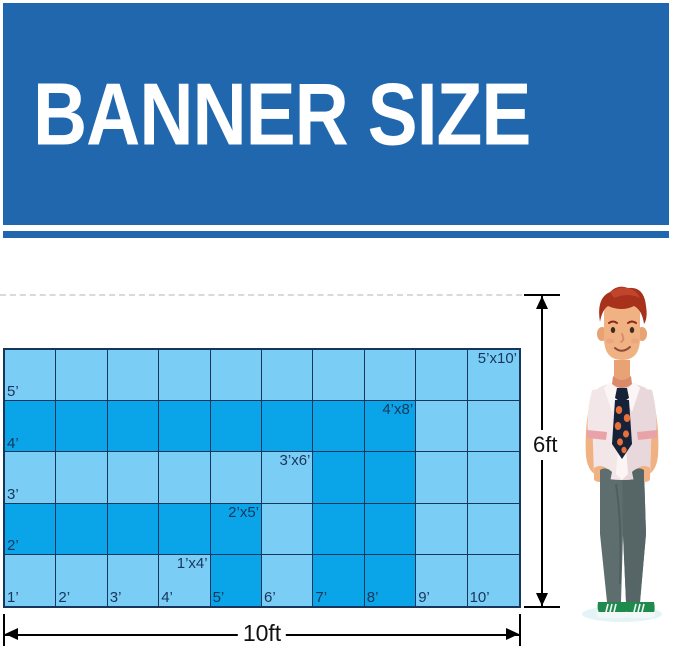 The height and width of the screenshot is (655, 679). Describe the element at coordinates (545, 445) in the screenshot. I see `height-dimension-label: 6ft` at that location.